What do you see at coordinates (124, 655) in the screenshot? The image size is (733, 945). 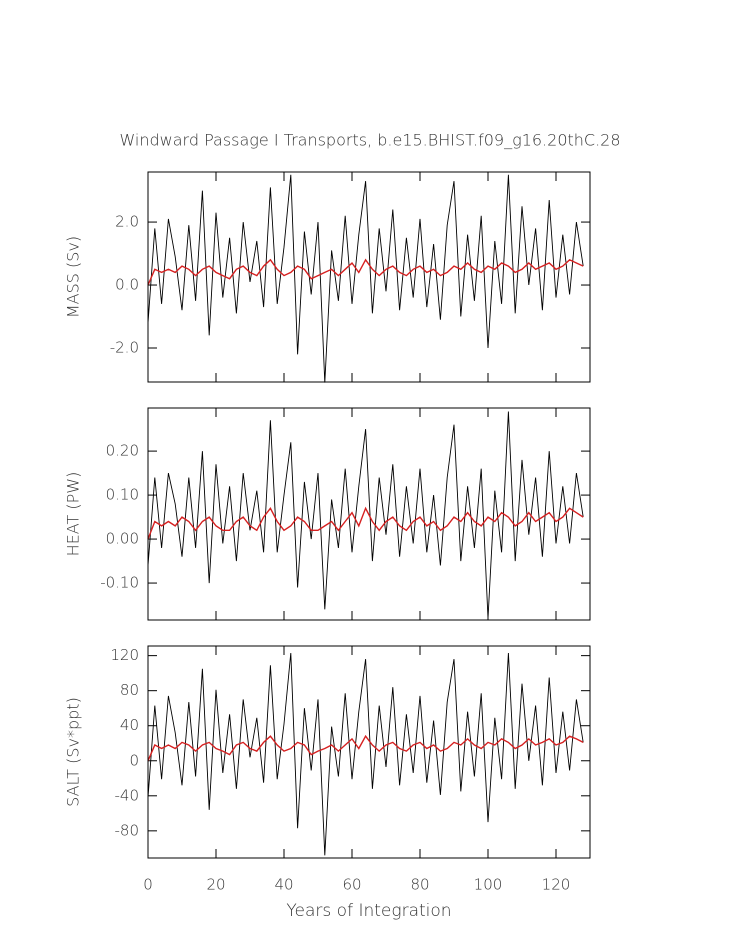 I see `y-tick-label: 120` at bounding box center [124, 655].